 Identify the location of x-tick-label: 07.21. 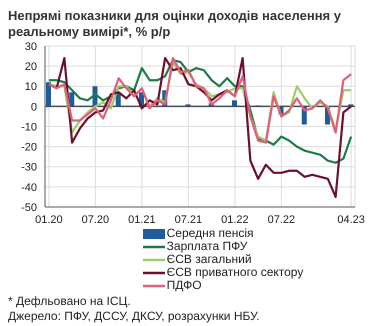
(188, 220).